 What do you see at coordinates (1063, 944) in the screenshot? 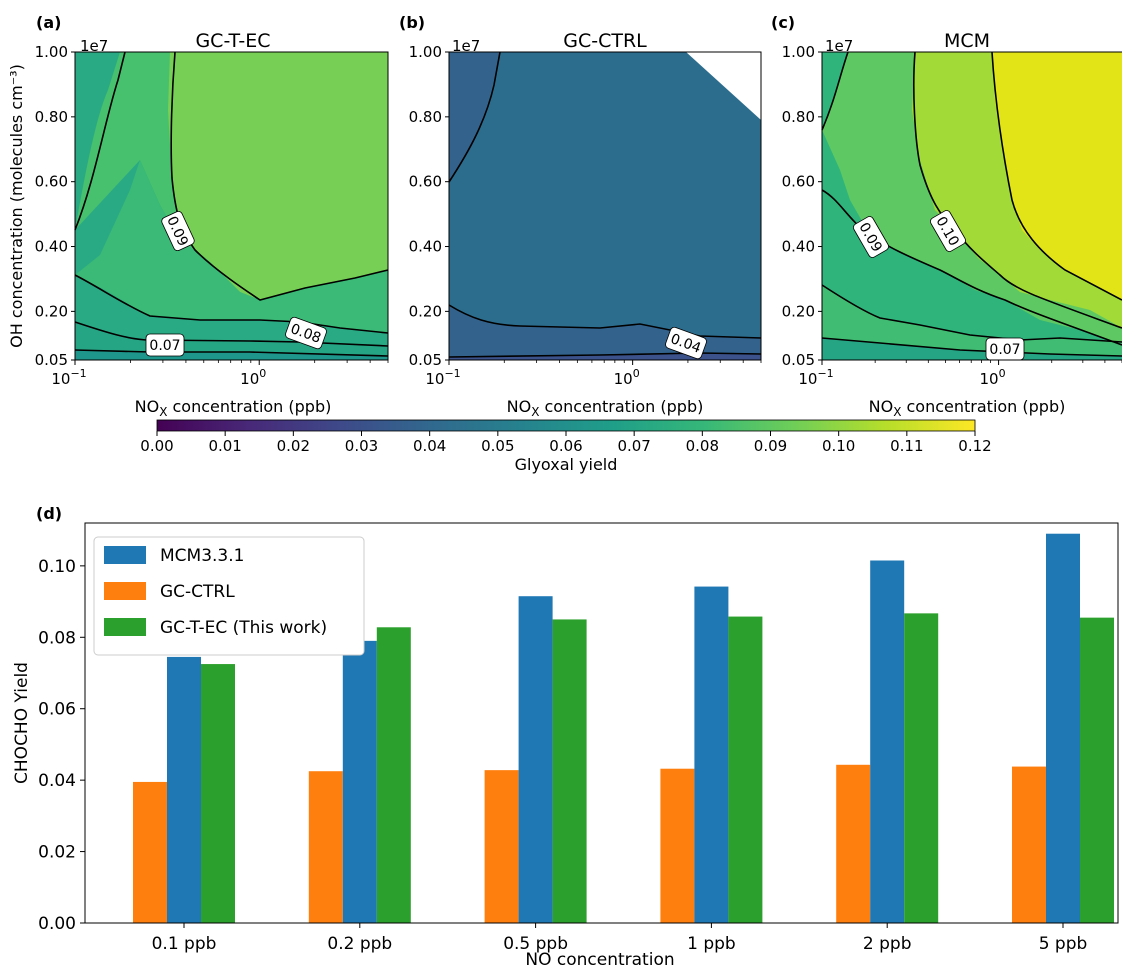
I see `bar-x-tick-label: 5 ppb` at bounding box center [1063, 944].